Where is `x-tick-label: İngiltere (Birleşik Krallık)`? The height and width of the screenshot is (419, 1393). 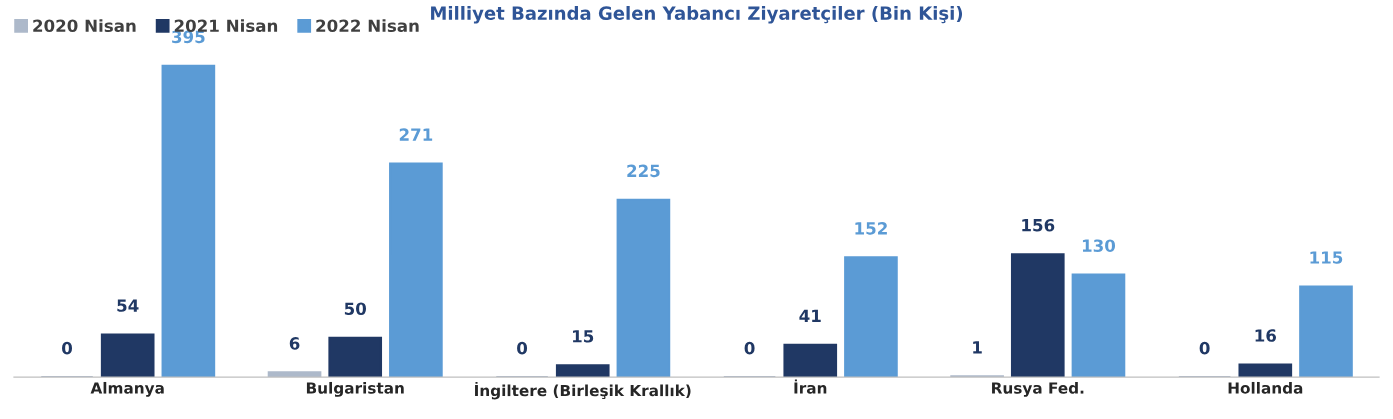
x-tick-label: İngiltere (Birleşik Krallık) is located at coordinates (583, 390).